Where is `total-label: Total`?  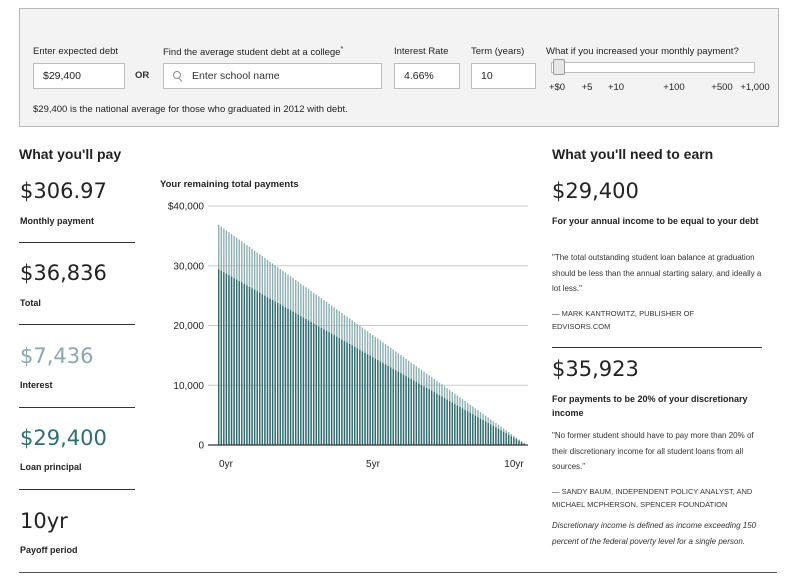 total-label: Total is located at coordinates (30, 303).